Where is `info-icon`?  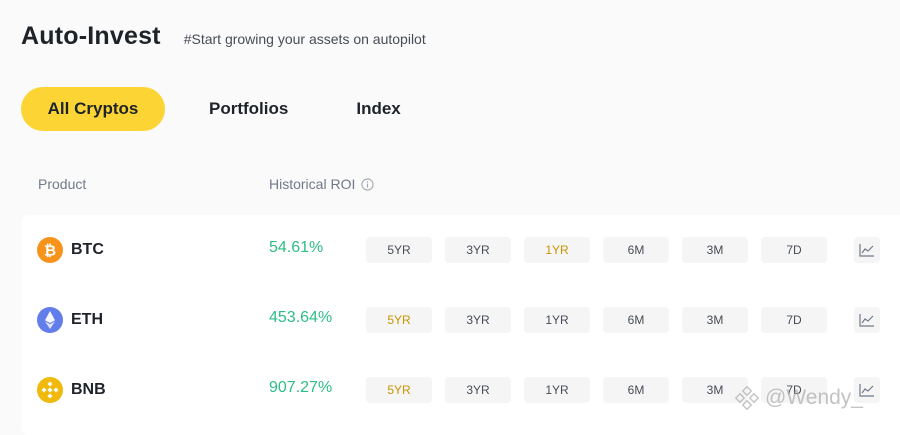
info-icon is located at coordinates (367, 184).